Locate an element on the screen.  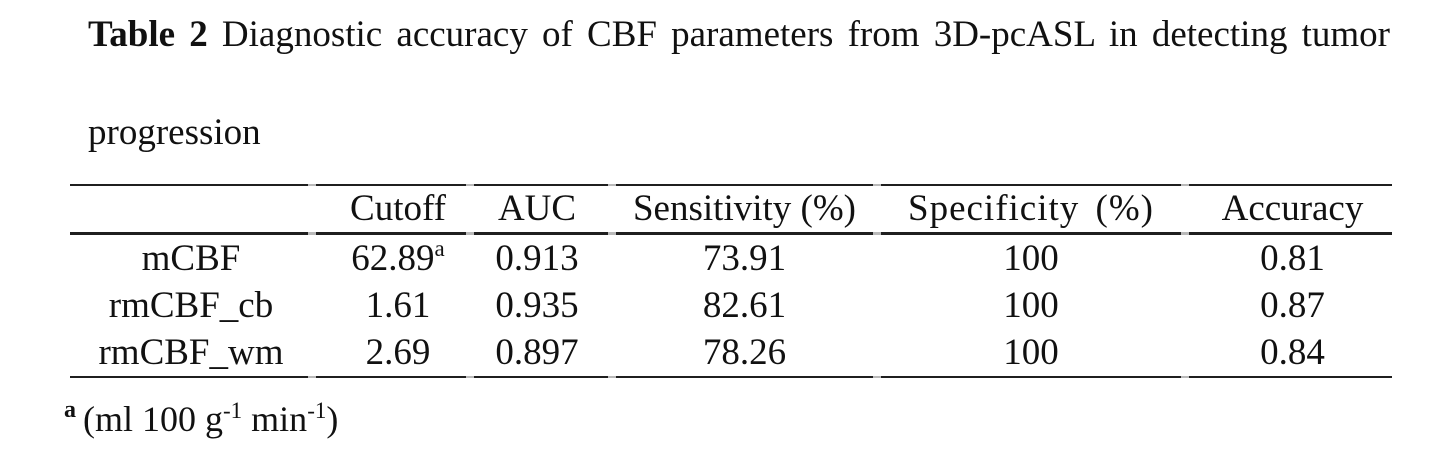
table-bottom-rule is located at coordinates (731, 377).